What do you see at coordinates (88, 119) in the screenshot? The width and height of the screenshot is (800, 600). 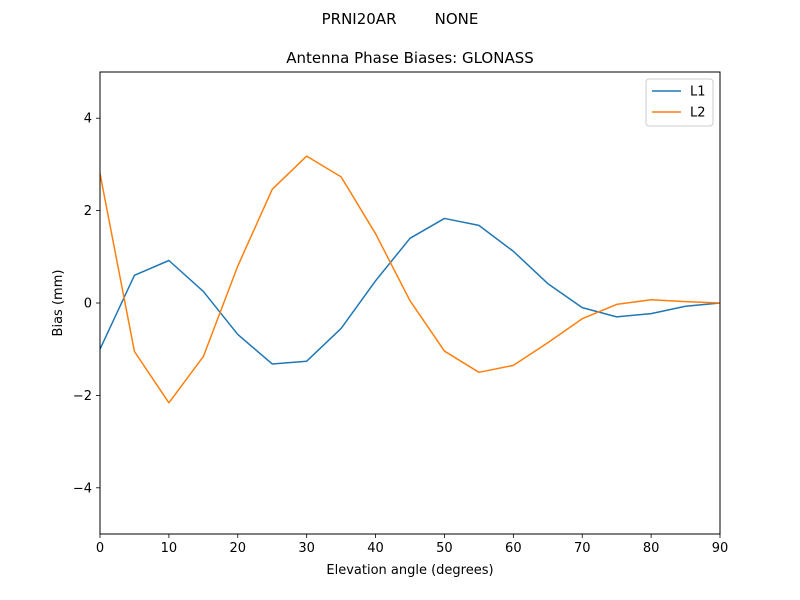 I see `y-tick-label: 4` at bounding box center [88, 119].